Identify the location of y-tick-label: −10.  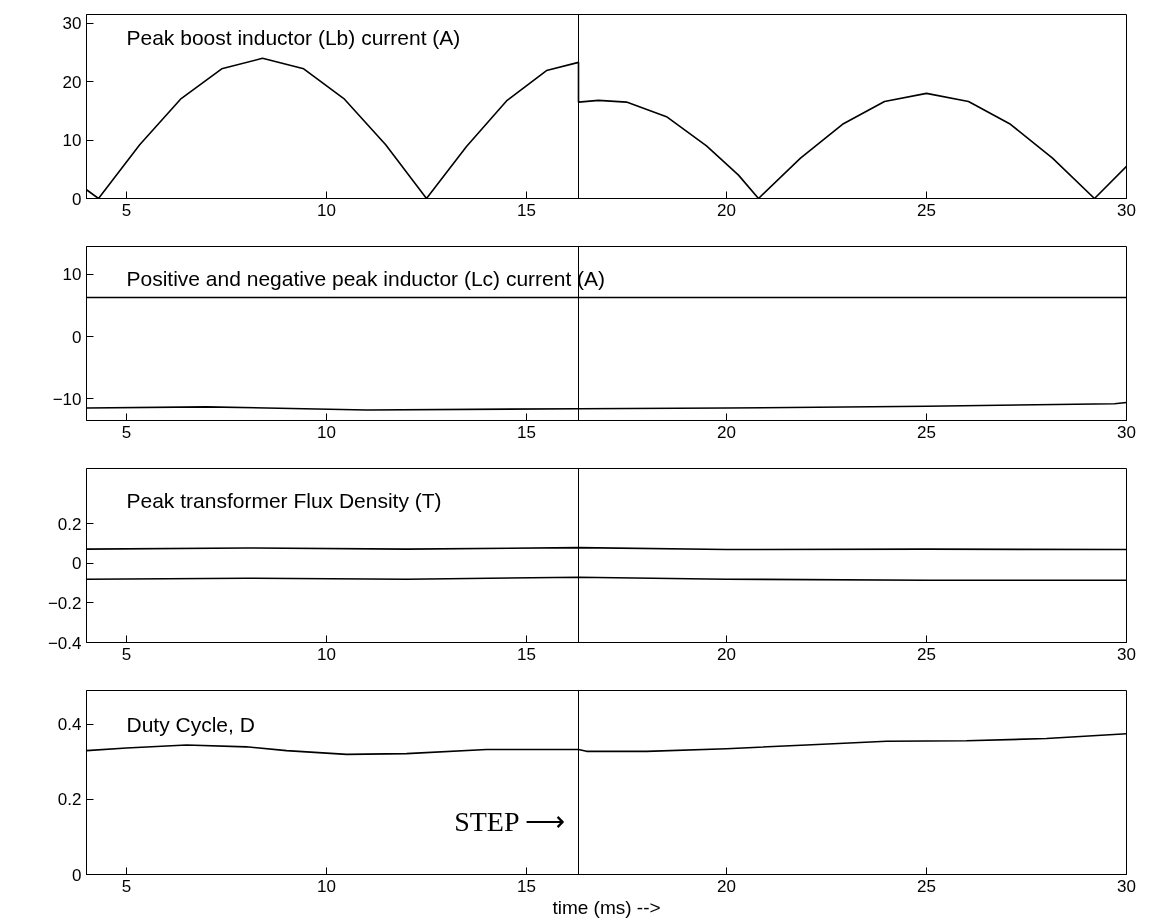
(67, 399).